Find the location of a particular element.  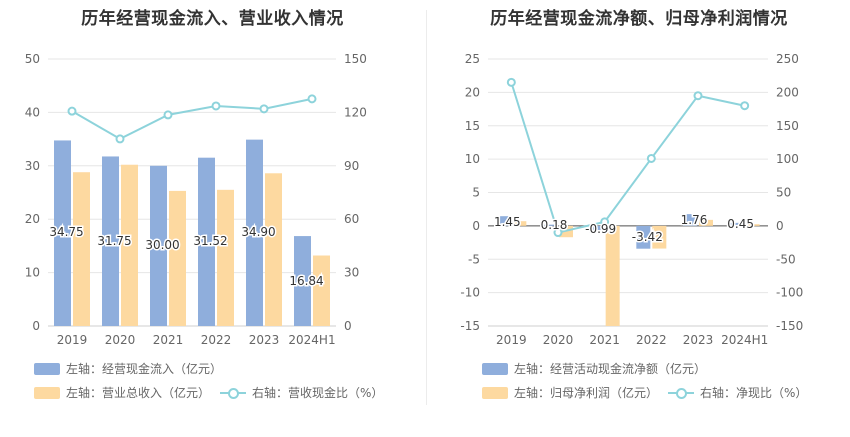

legend-label: 左轴：经营活动现金流净额（亿元） is located at coordinates (610, 369).